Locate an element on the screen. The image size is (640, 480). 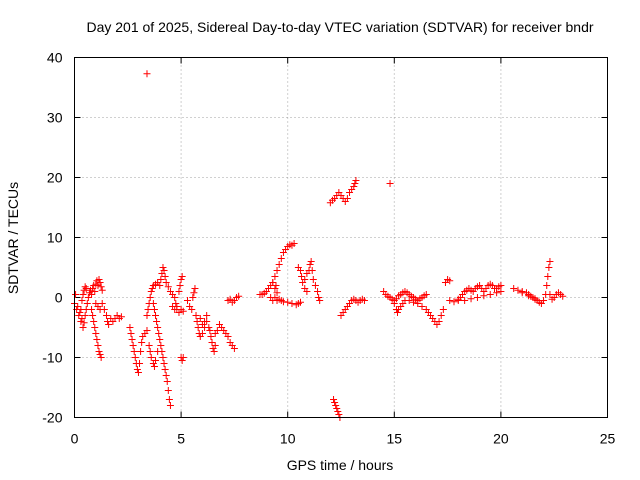
y-tick-label: 0 is located at coordinates (59, 298).